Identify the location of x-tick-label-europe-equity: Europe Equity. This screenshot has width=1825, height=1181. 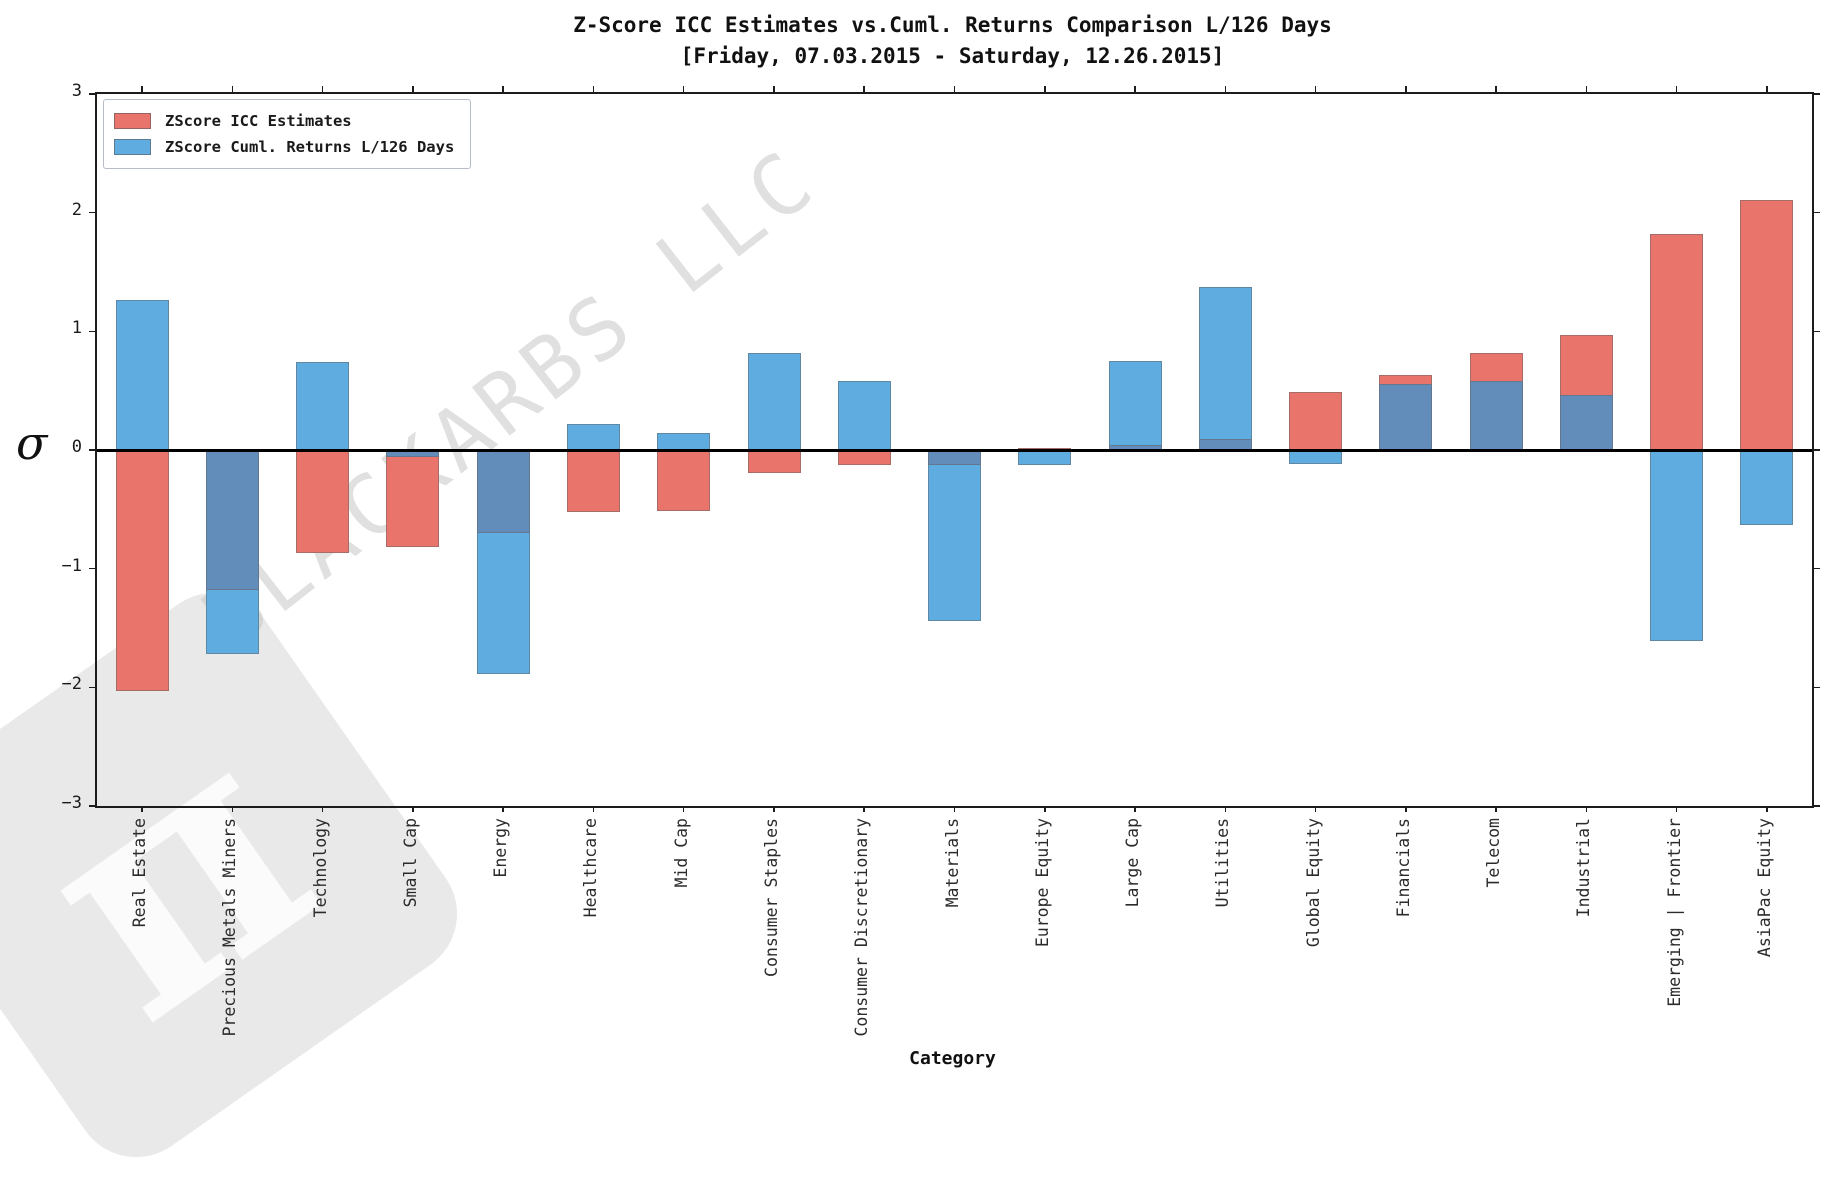
(1042, 883).